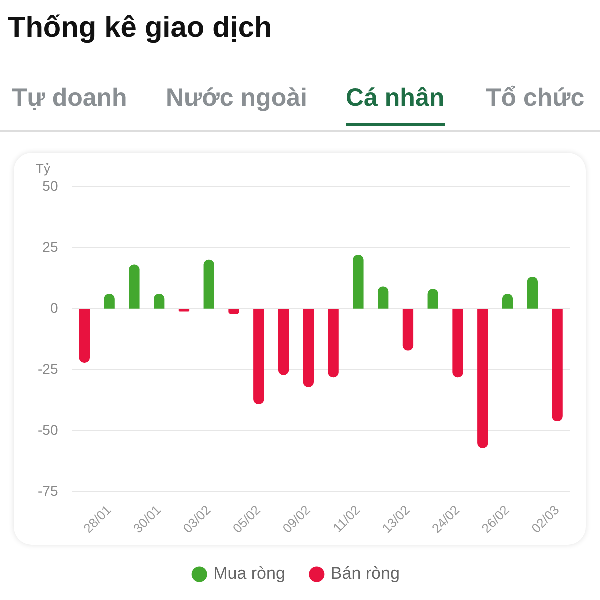 This screenshot has width=600, height=600. Describe the element at coordinates (365, 574) in the screenshot. I see `legend-label: Bán ròng` at that location.